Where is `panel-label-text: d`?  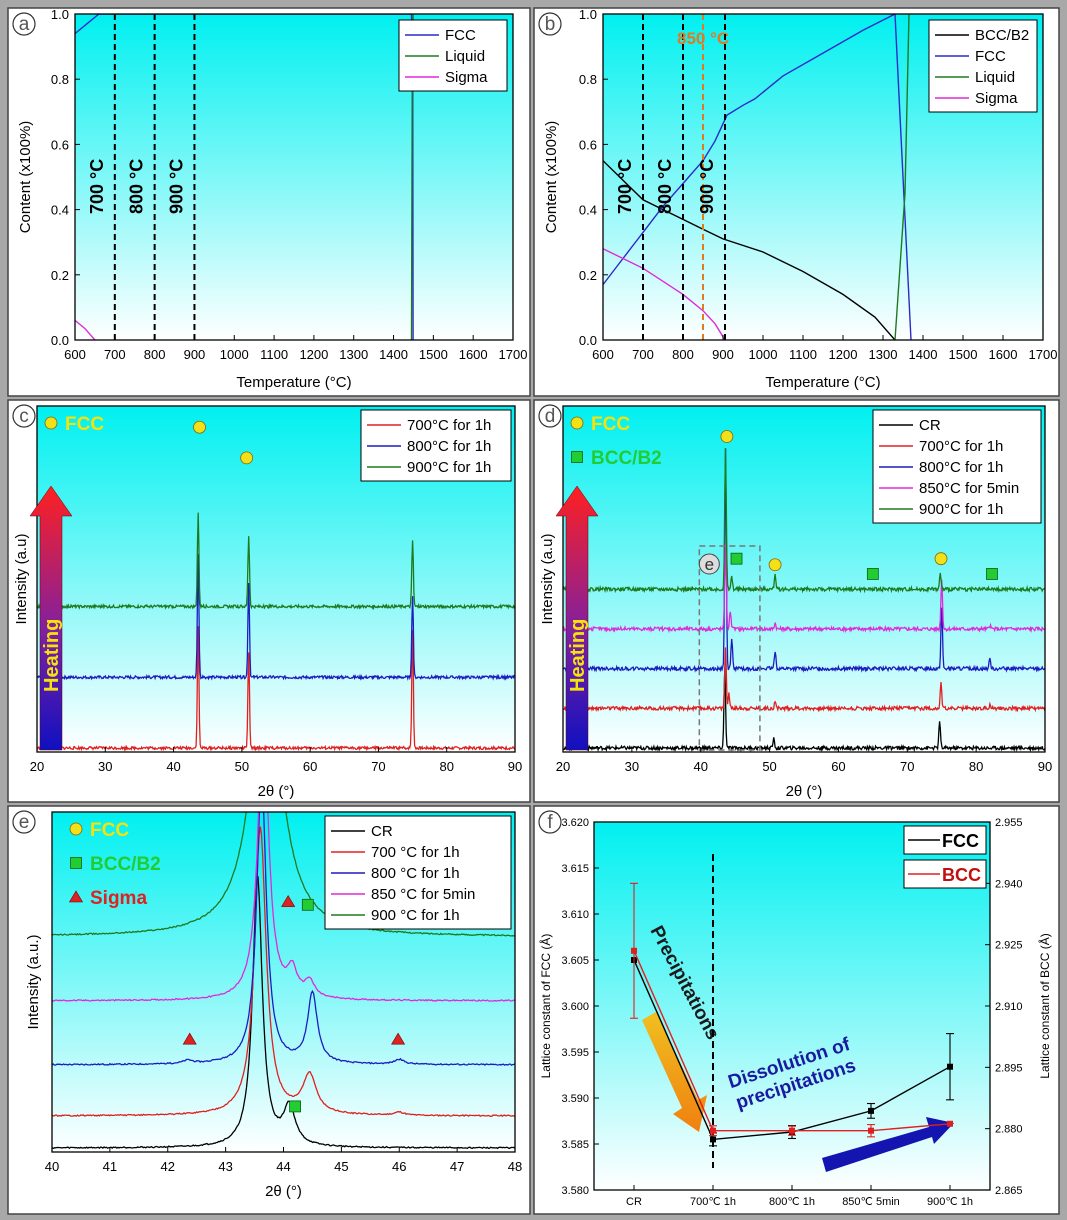 panel-label-text: d is located at coordinates (550, 416).